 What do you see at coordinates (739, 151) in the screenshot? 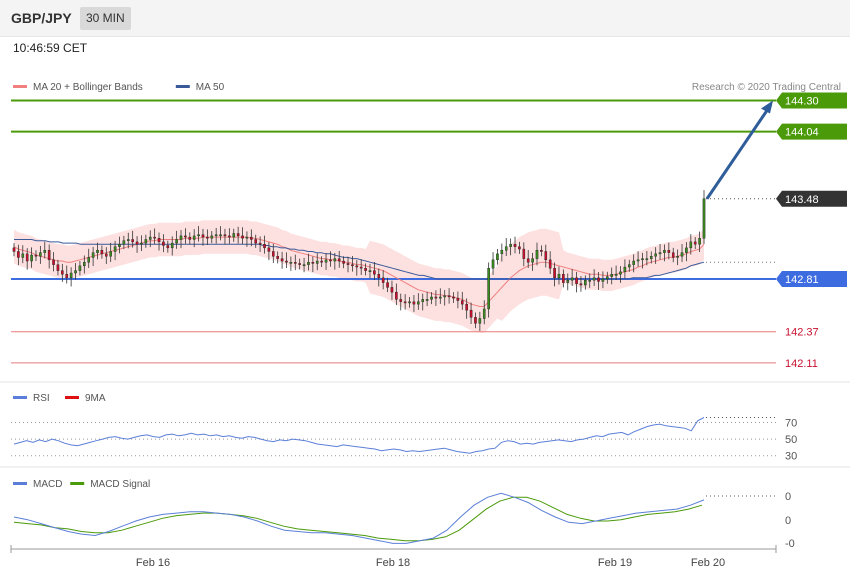
I see `projection-arrow-shaft` at bounding box center [739, 151].